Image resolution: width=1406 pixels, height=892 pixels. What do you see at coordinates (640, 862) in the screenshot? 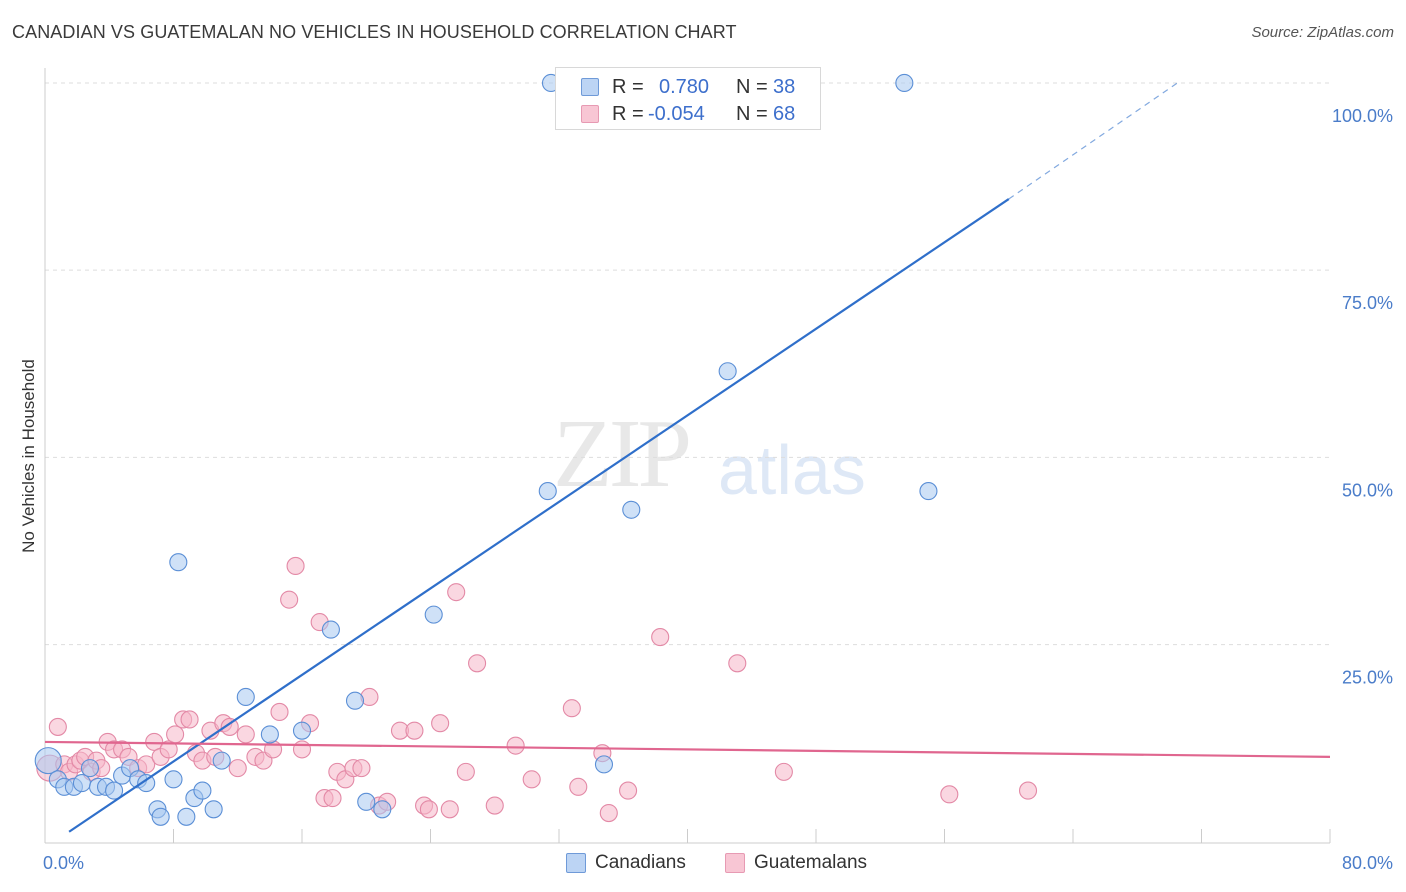
I see `legend-canadians-label: Canadians` at bounding box center [640, 862].